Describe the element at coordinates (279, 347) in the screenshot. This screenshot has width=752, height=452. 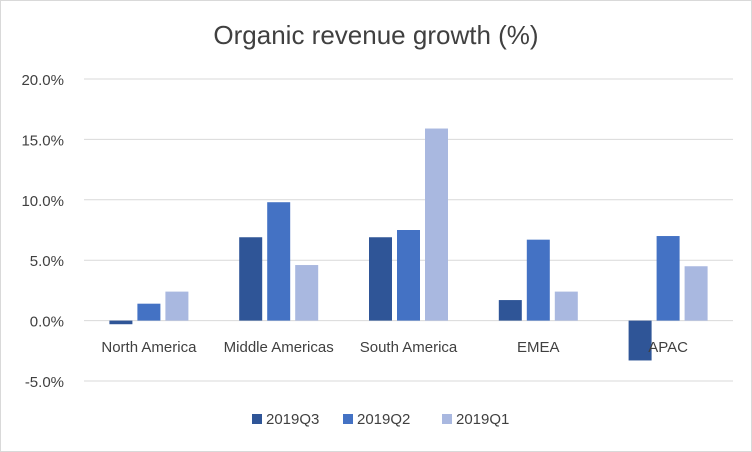
I see `x-tick-label: Middle Americas` at that location.